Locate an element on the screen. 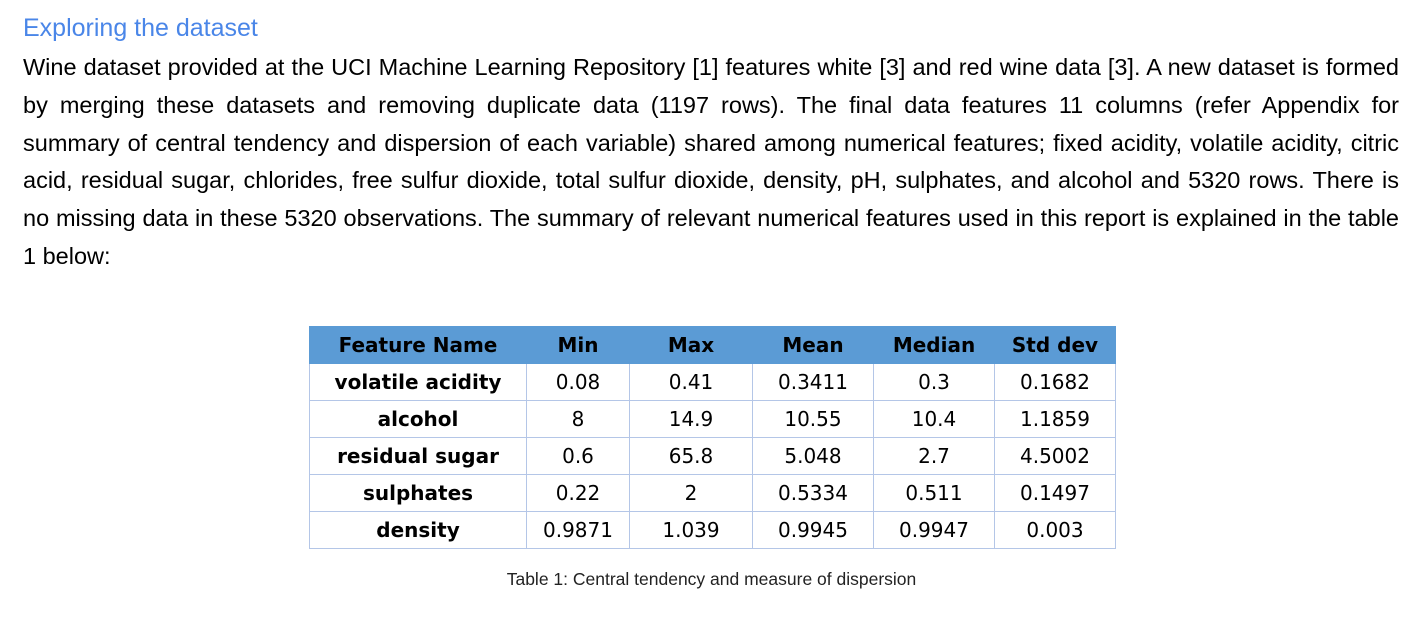 The height and width of the screenshot is (637, 1423). std-dev-cell: 0.003 is located at coordinates (1055, 530).